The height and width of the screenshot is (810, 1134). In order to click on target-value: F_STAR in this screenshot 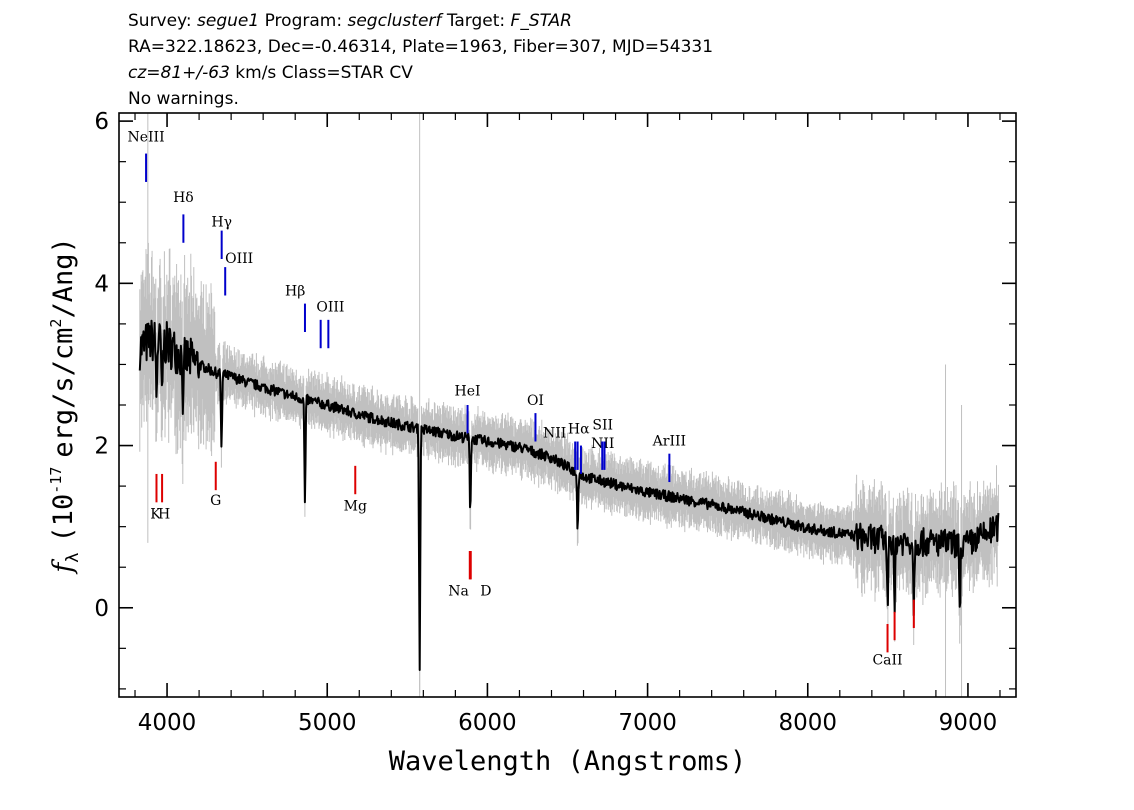, I will do `click(541, 21)`.